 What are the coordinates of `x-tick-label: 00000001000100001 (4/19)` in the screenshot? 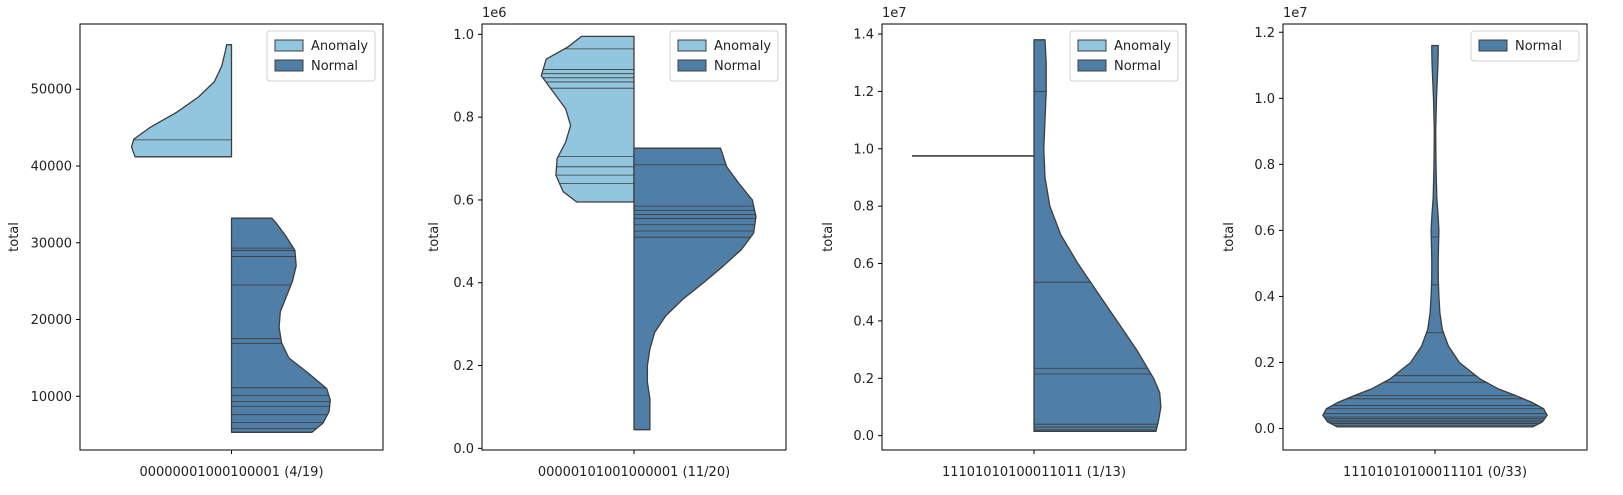 It's located at (231, 472).